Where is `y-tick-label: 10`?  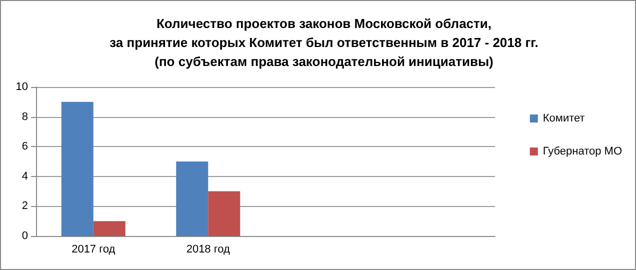
y-tick-label: 10 is located at coordinates (22, 87).